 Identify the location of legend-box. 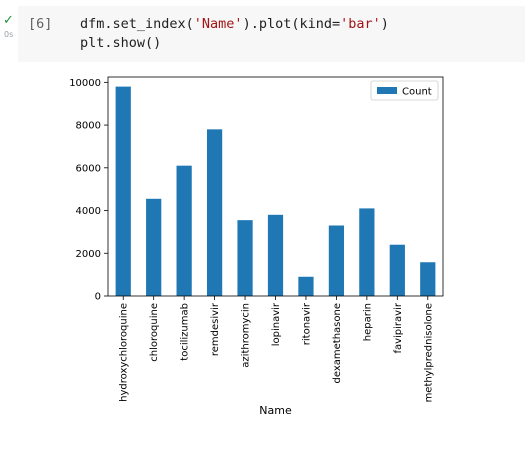
(404, 90).